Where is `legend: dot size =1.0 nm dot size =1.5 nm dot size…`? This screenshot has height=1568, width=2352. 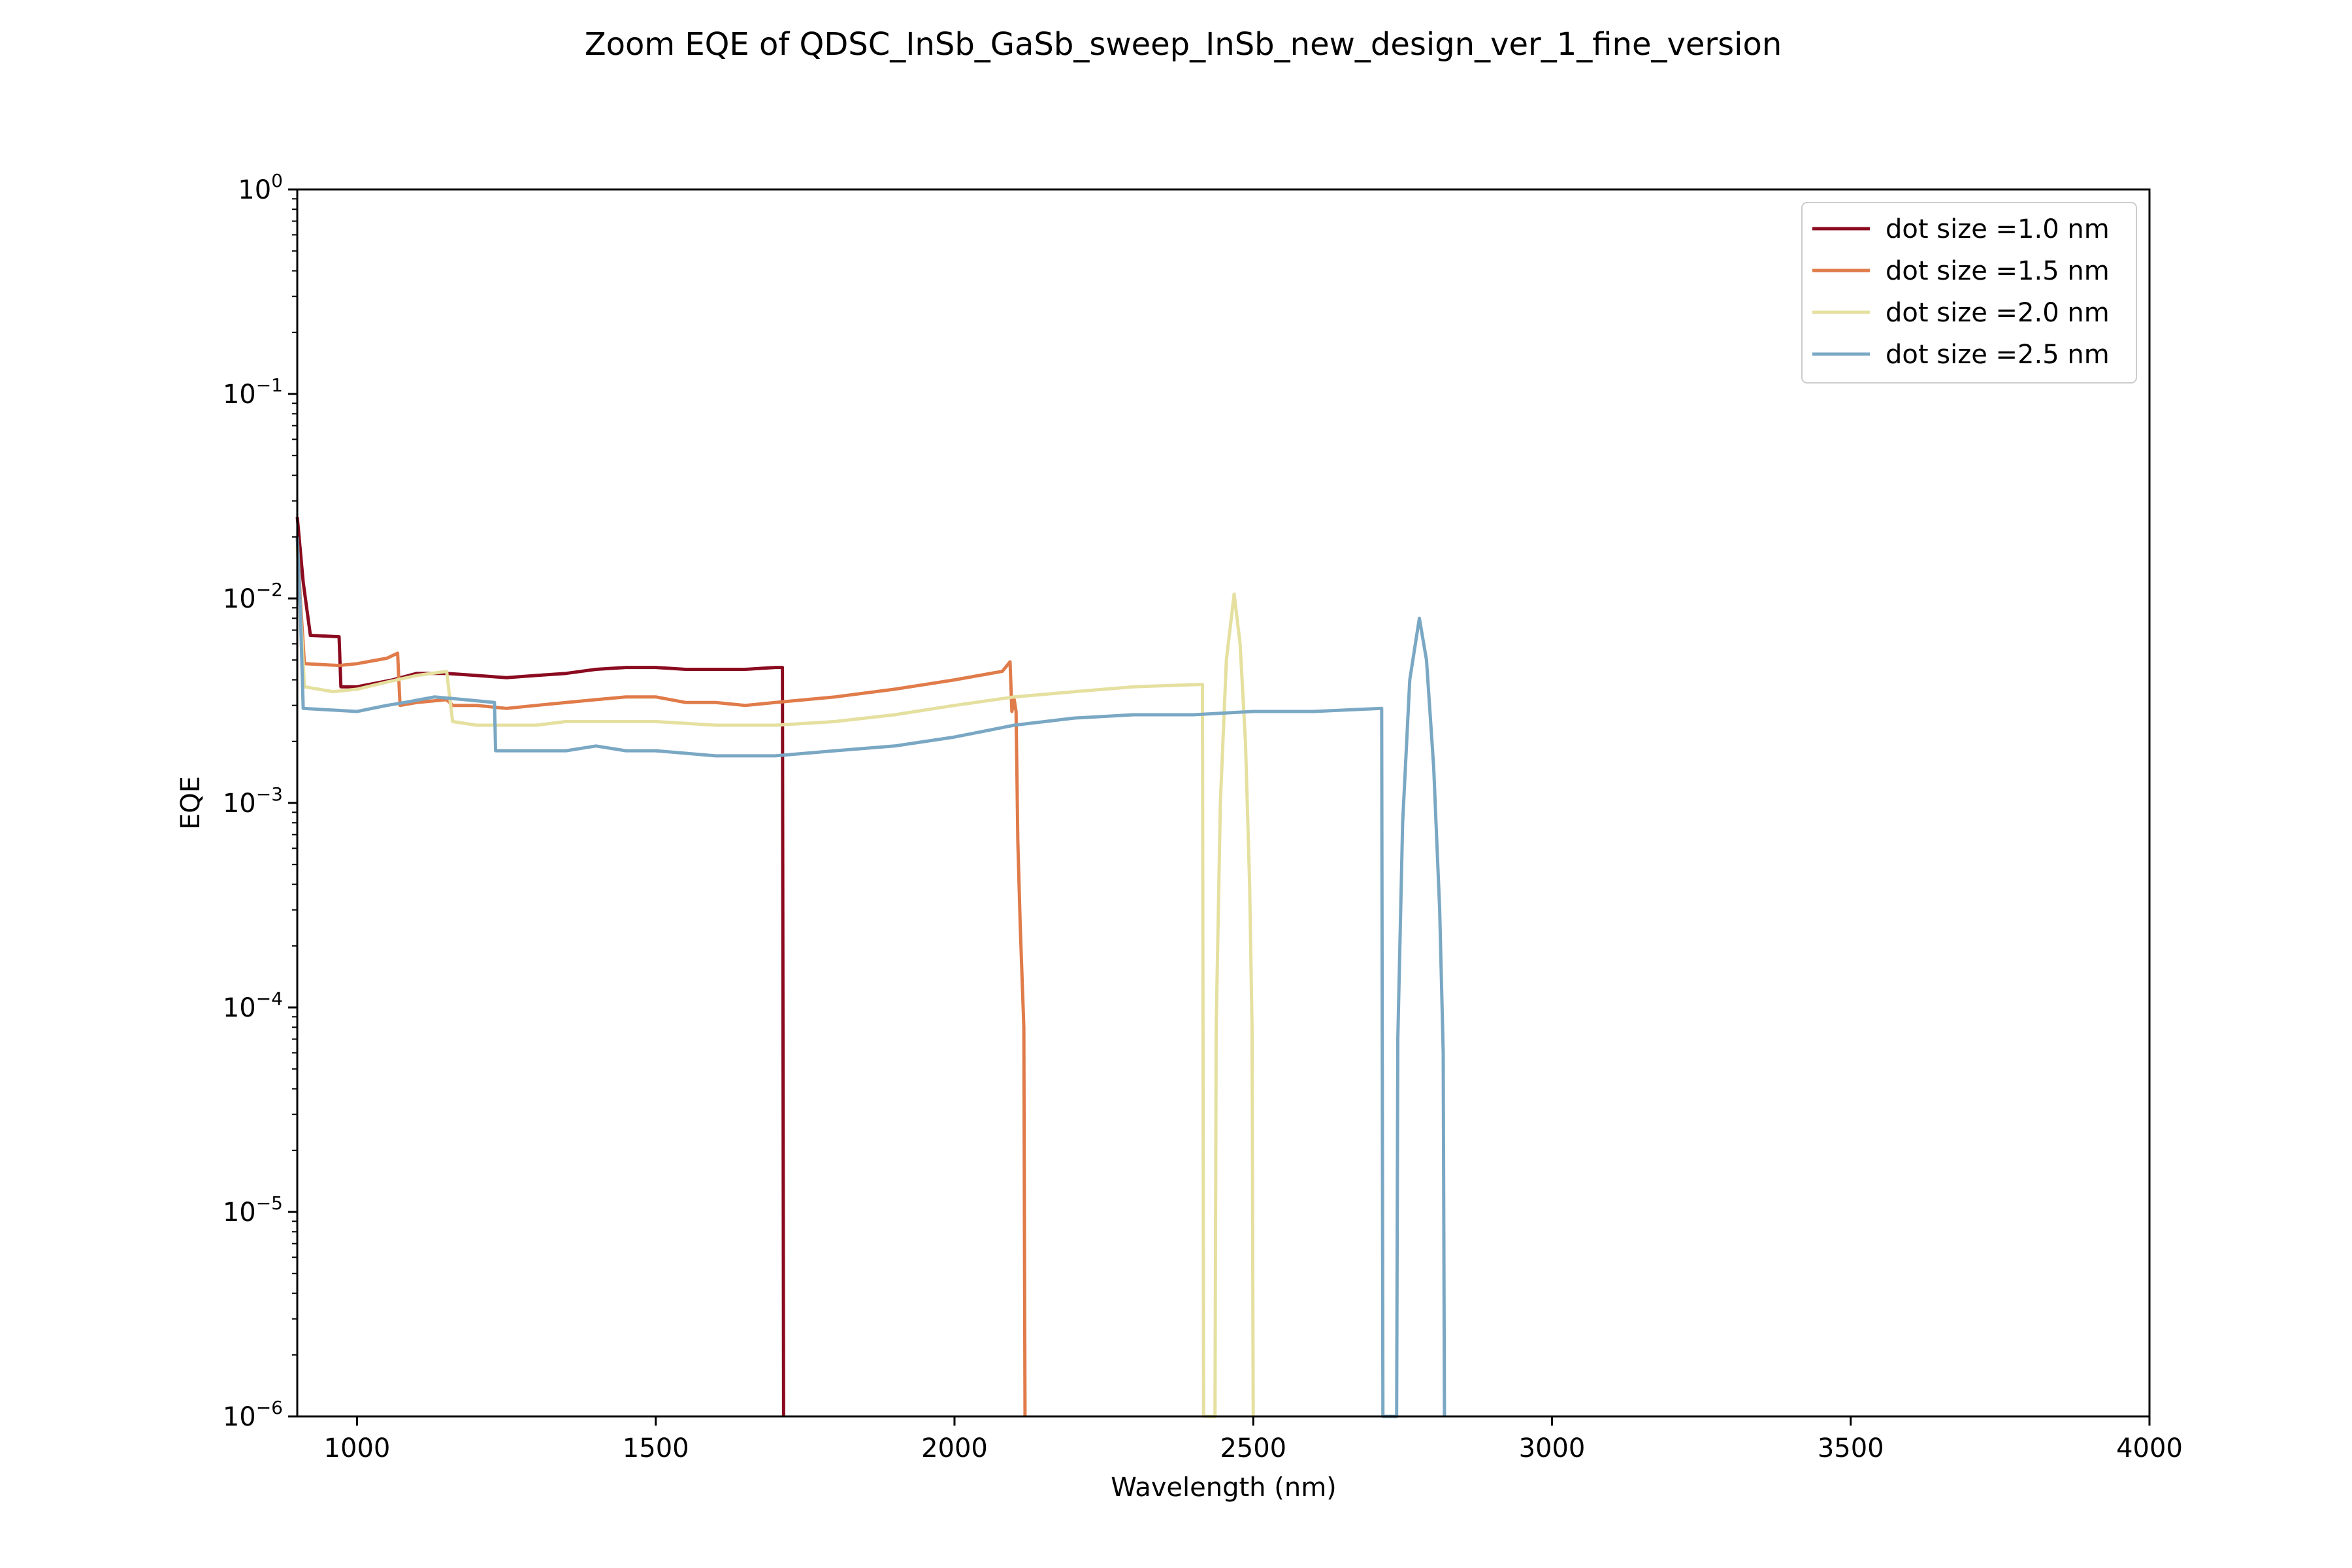
legend: dot size =1.0 nm dot size =1.5 nm dot size… is located at coordinates (1969, 293).